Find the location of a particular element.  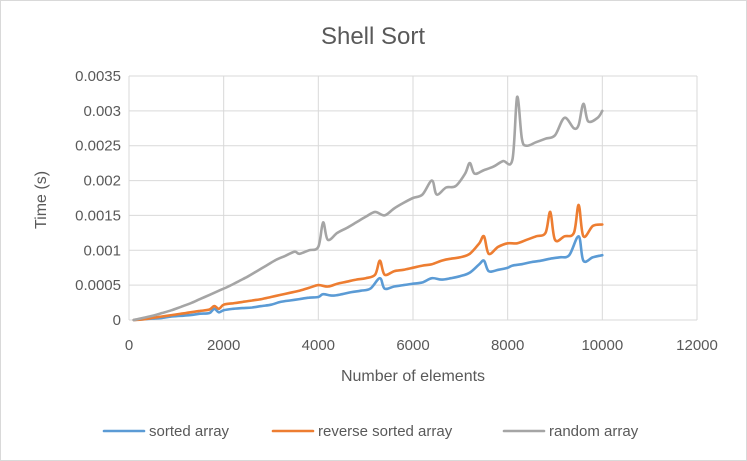

x-tick-label: 2000 is located at coordinates (223, 345).